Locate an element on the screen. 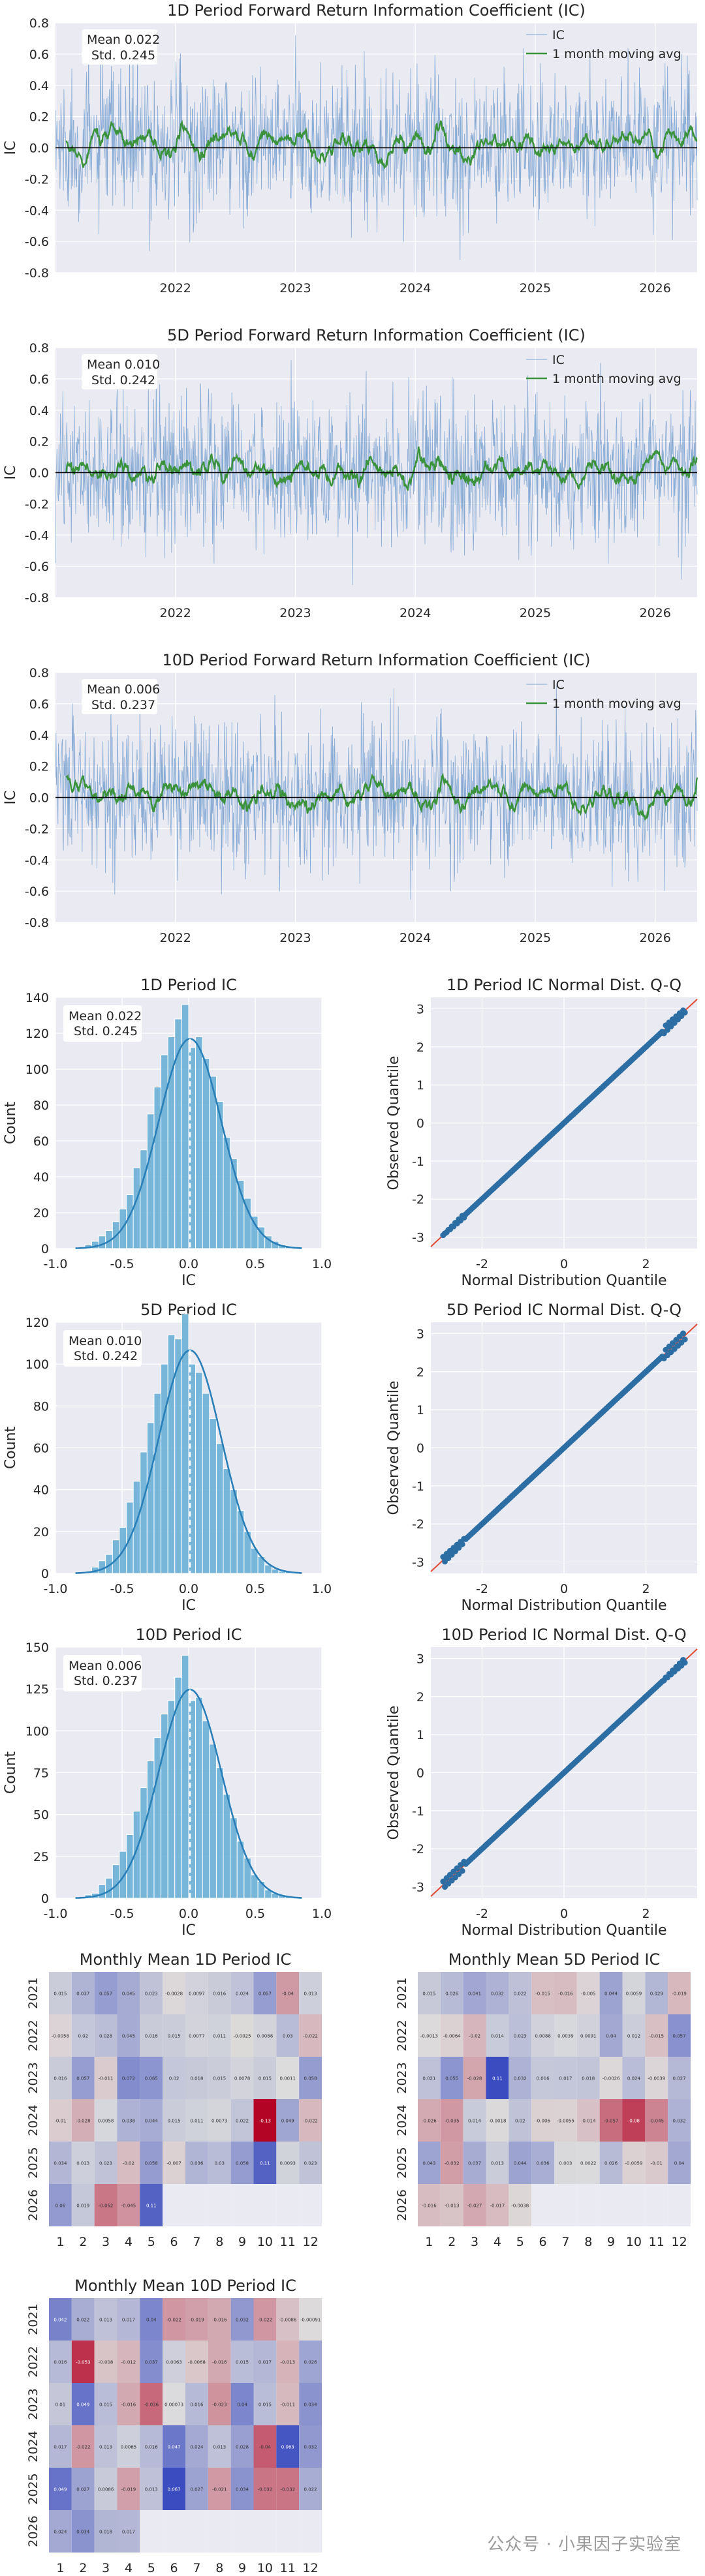 This screenshot has width=705, height=2576. moving-avg-line is located at coordinates (382, 144).